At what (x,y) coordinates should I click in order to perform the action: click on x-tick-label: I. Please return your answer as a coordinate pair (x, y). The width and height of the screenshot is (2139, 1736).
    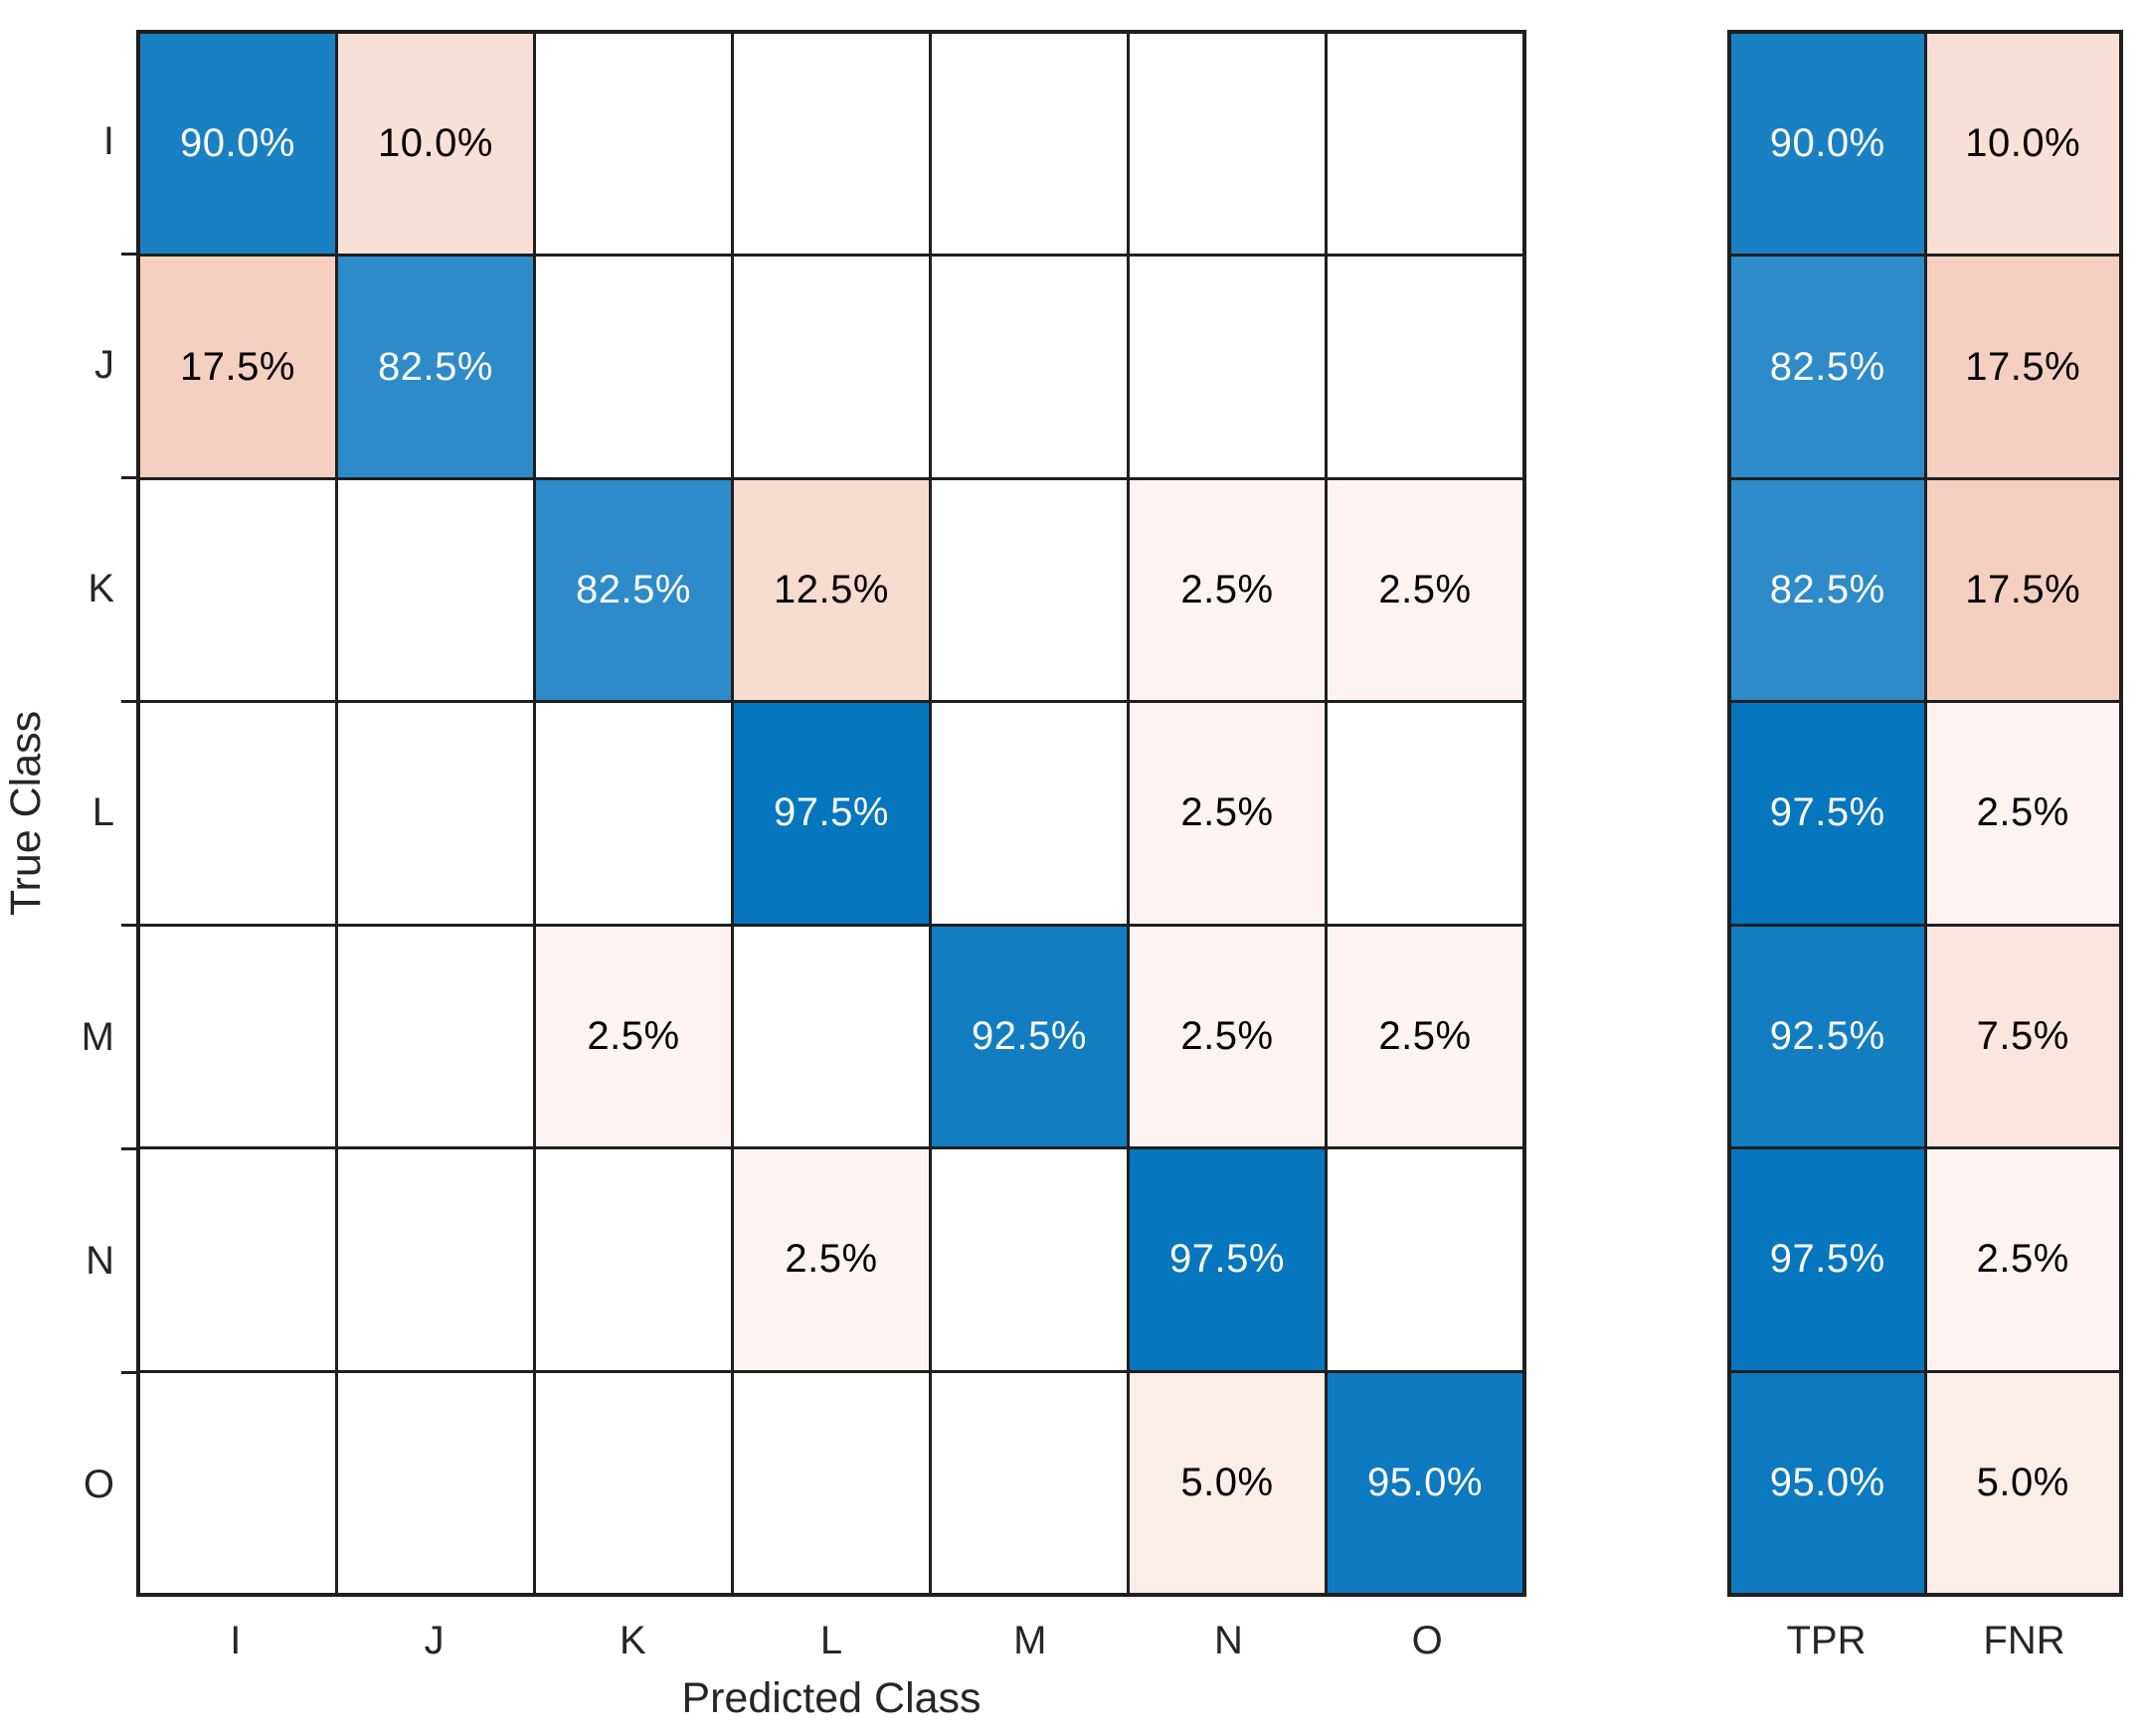
    Looking at the image, I should click on (236, 1640).